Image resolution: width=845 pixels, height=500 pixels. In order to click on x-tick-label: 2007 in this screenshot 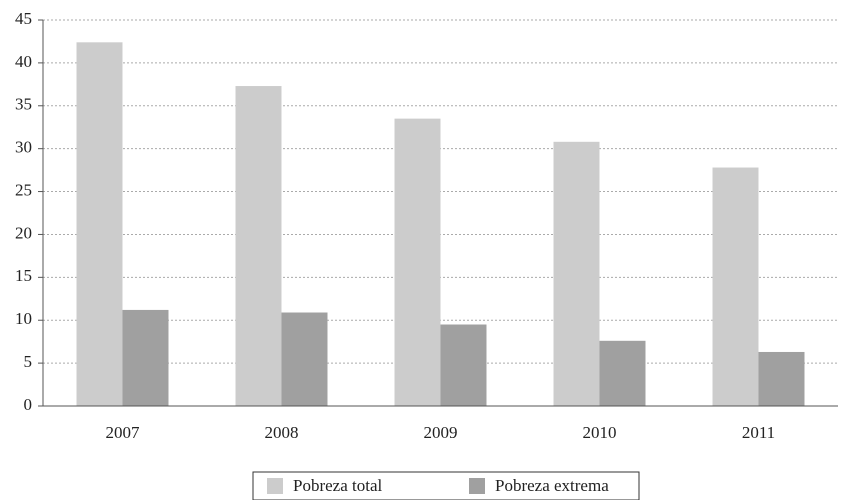, I will do `click(123, 432)`.